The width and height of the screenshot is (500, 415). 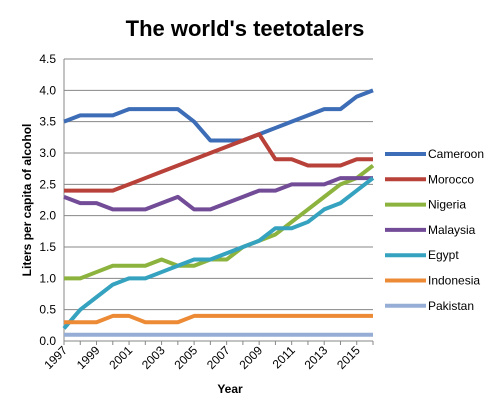 I want to click on legend-label: Morocco, so click(x=451, y=179).